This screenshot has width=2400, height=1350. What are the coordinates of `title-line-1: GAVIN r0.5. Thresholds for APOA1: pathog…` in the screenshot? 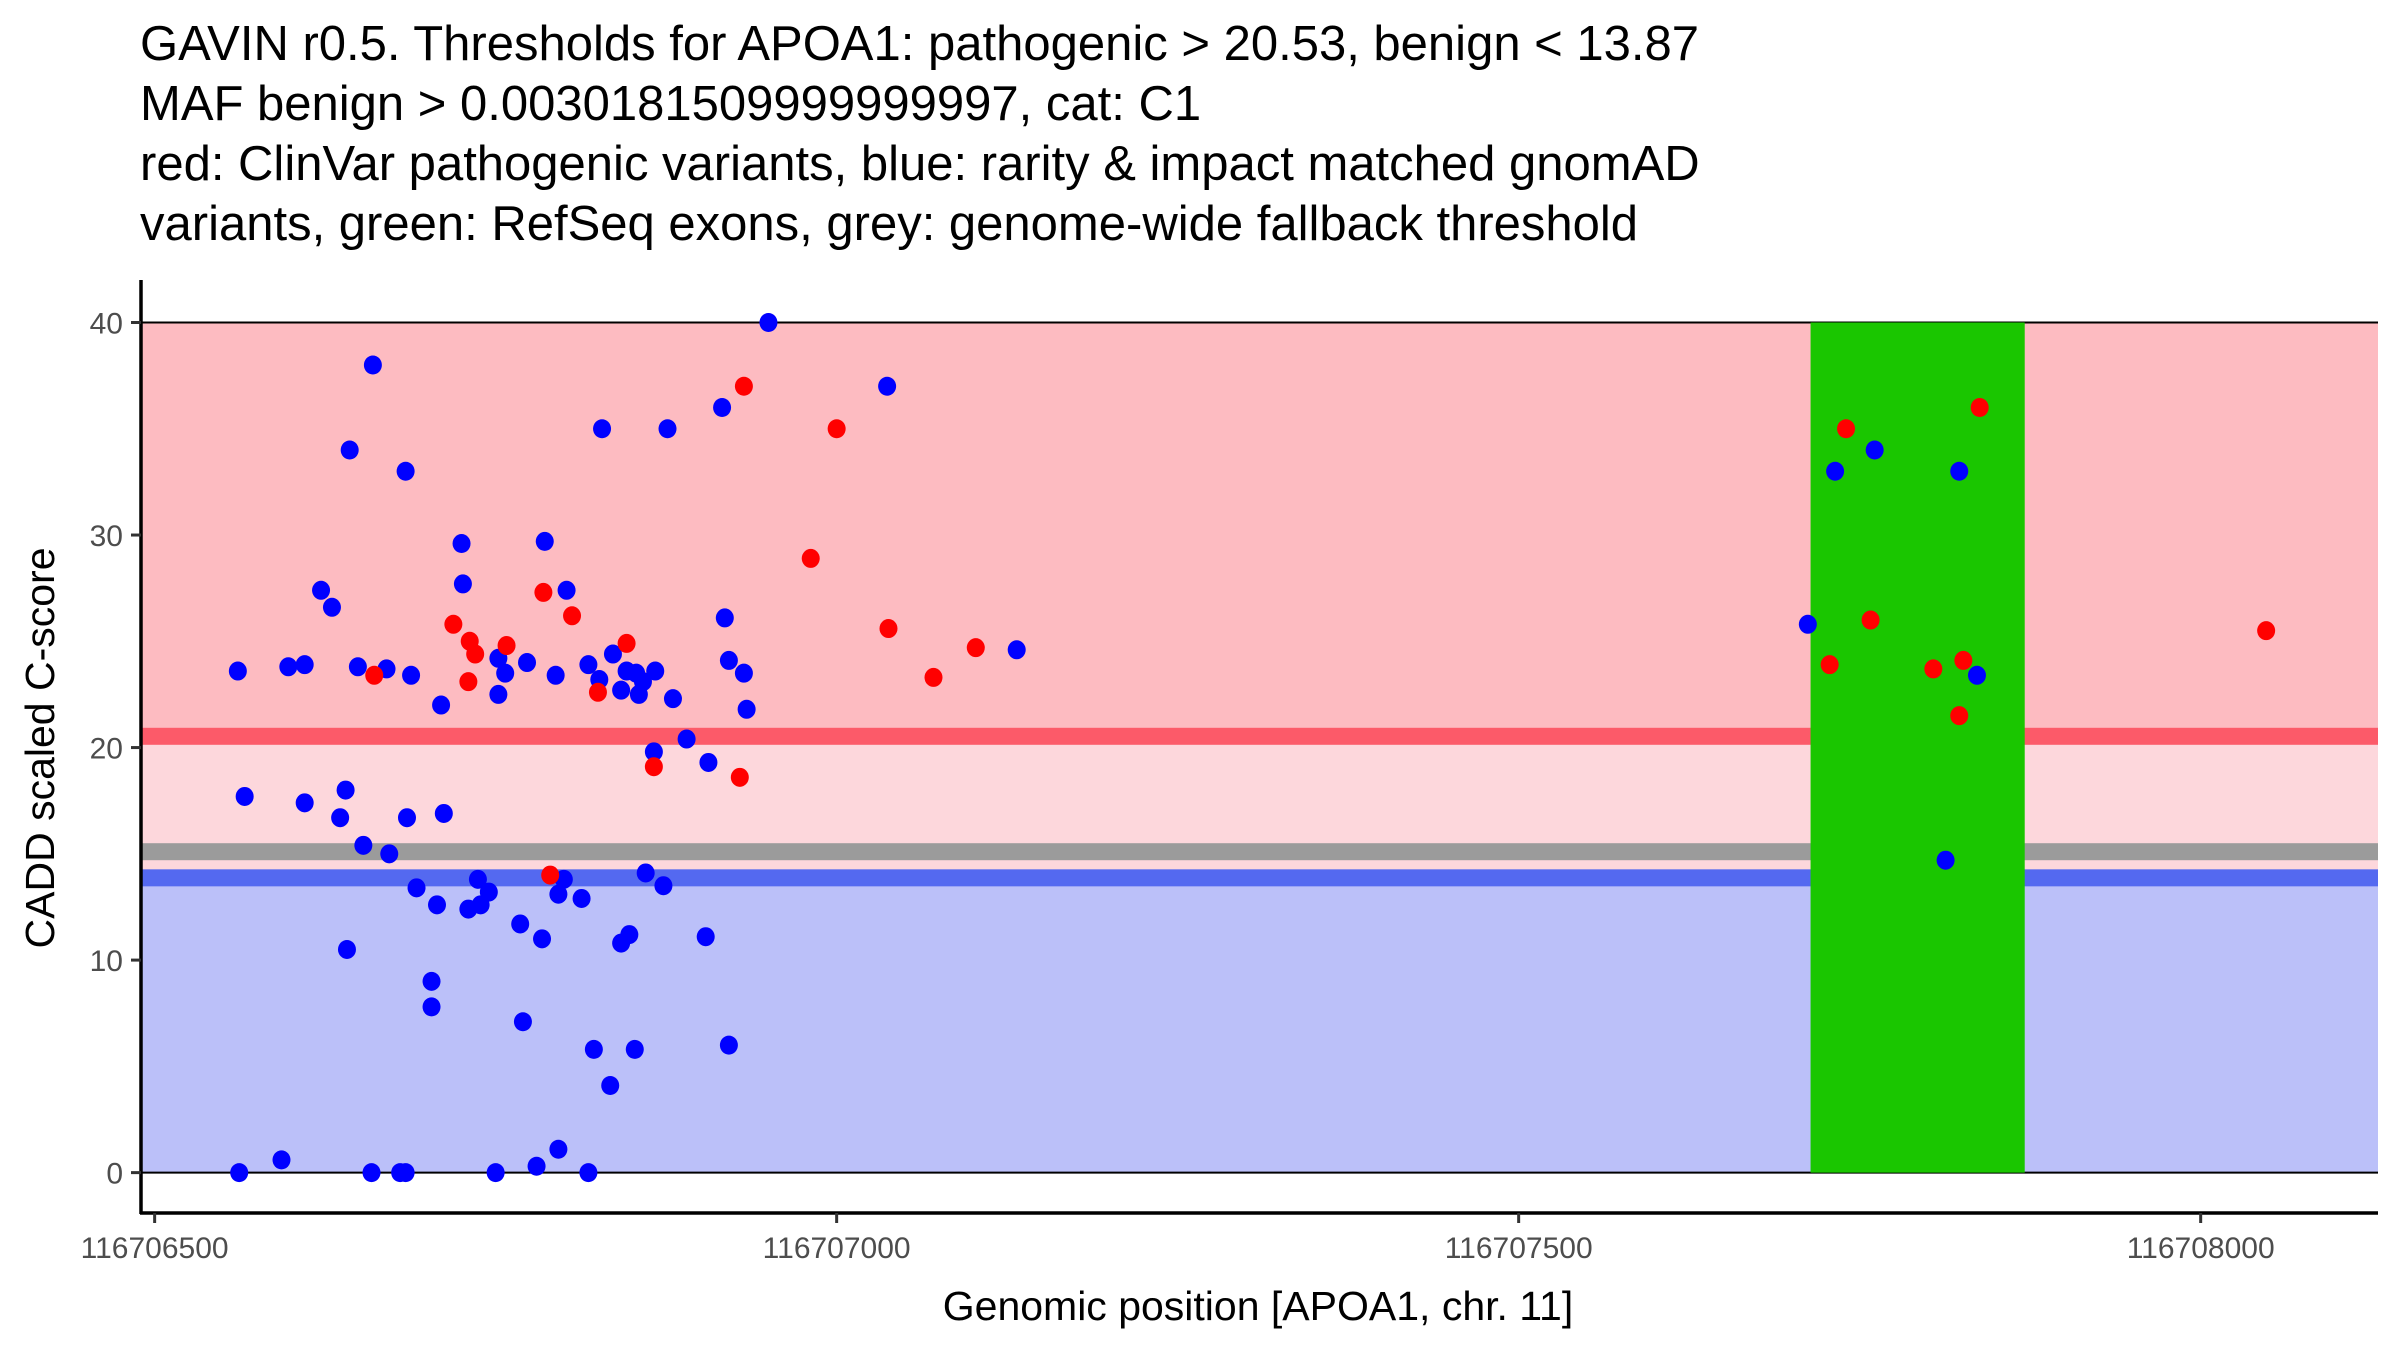 It's located at (920, 44).